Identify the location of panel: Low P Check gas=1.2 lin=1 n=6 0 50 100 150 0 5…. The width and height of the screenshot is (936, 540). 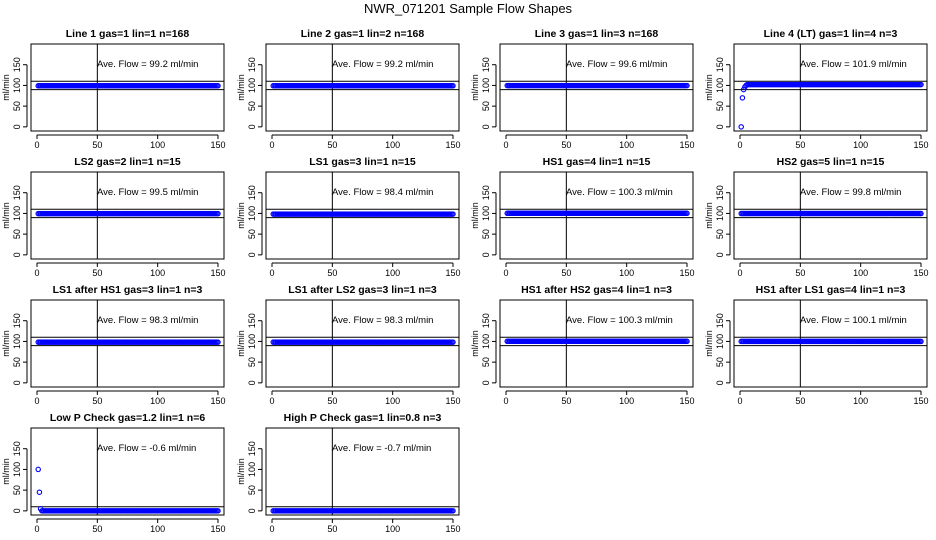
(113, 473).